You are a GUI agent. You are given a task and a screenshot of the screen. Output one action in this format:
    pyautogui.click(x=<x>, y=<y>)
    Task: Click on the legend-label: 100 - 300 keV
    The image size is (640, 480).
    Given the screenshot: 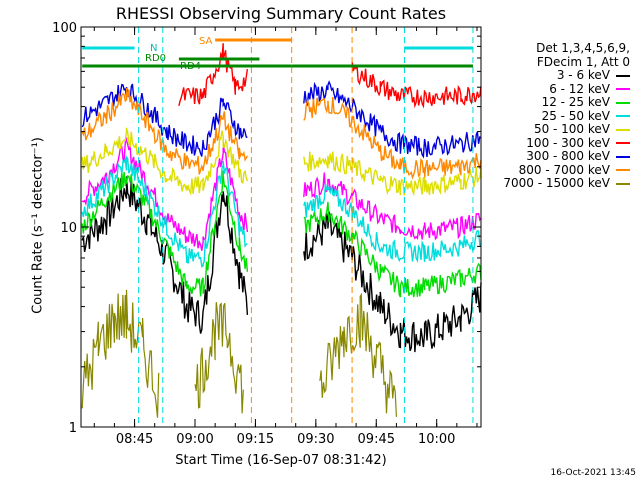 What is the action you would take?
    pyautogui.click(x=568, y=142)
    